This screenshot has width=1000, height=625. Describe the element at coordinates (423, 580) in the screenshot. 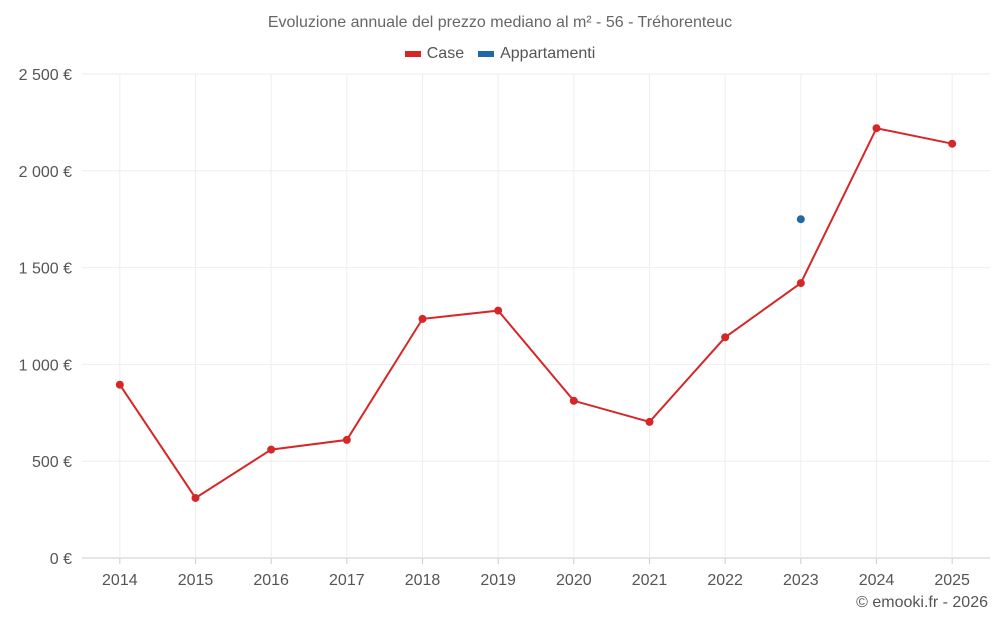

I see `x-tick-label: 2018` at that location.